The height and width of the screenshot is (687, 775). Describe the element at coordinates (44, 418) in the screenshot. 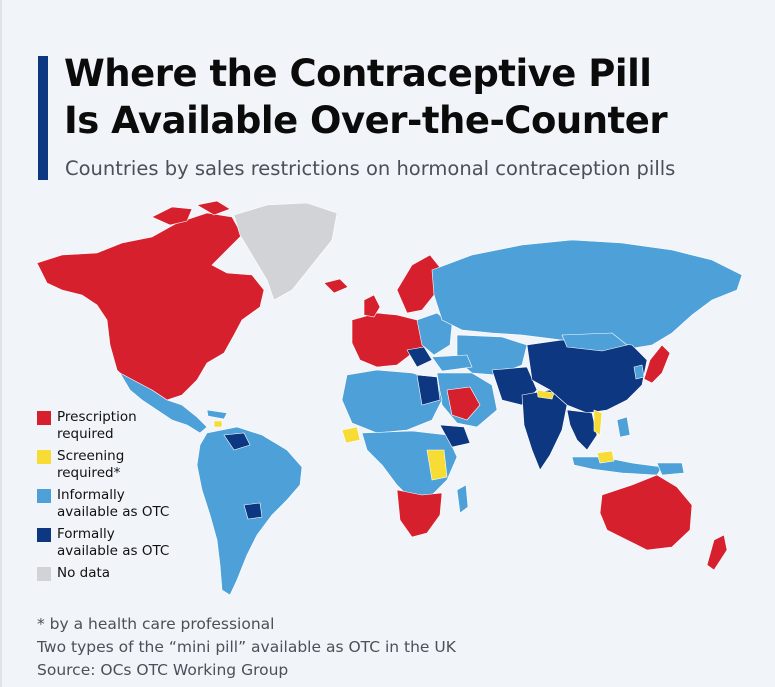

I see `legend-swatch-prescription` at that location.